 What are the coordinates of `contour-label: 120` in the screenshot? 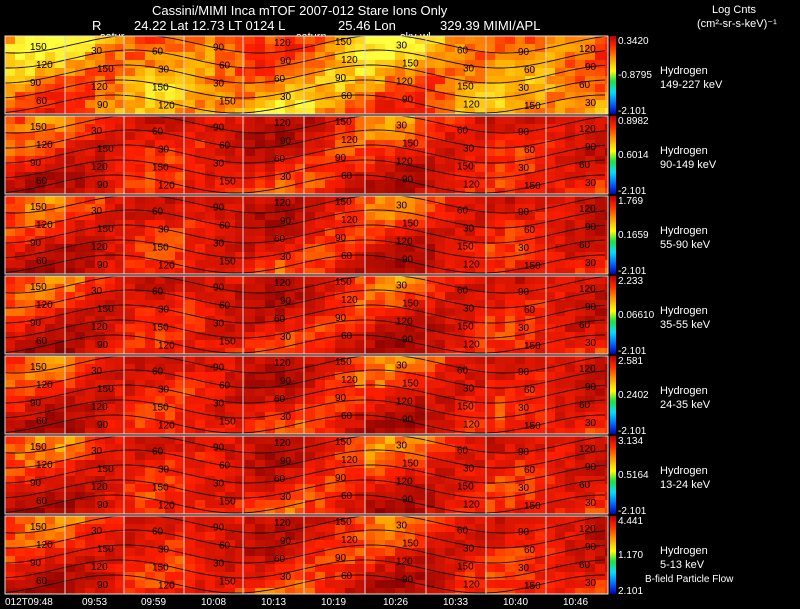 It's located at (349, 380).